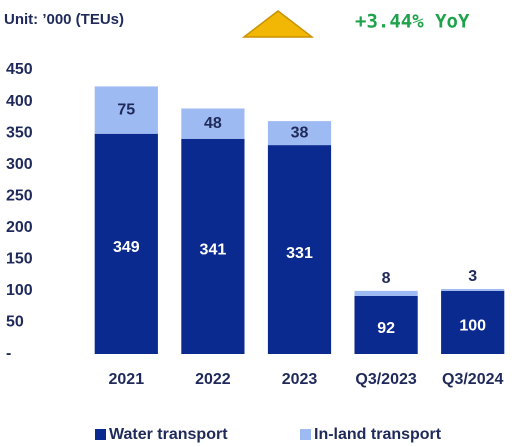 The image size is (522, 447). What do you see at coordinates (213, 379) in the screenshot?
I see `x-tick-label: 2022` at bounding box center [213, 379].